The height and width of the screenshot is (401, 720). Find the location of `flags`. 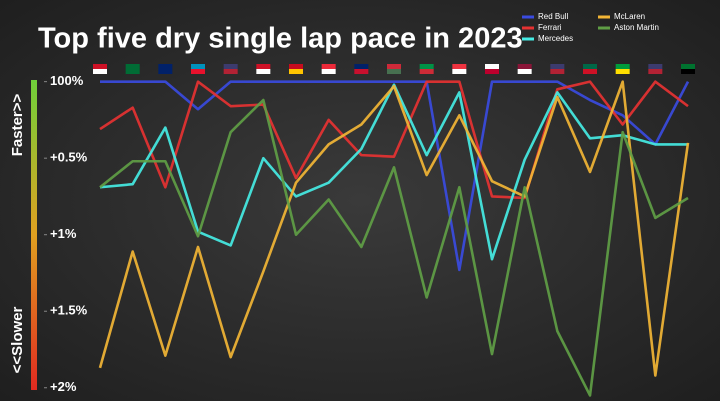

flags is located at coordinates (394, 69).